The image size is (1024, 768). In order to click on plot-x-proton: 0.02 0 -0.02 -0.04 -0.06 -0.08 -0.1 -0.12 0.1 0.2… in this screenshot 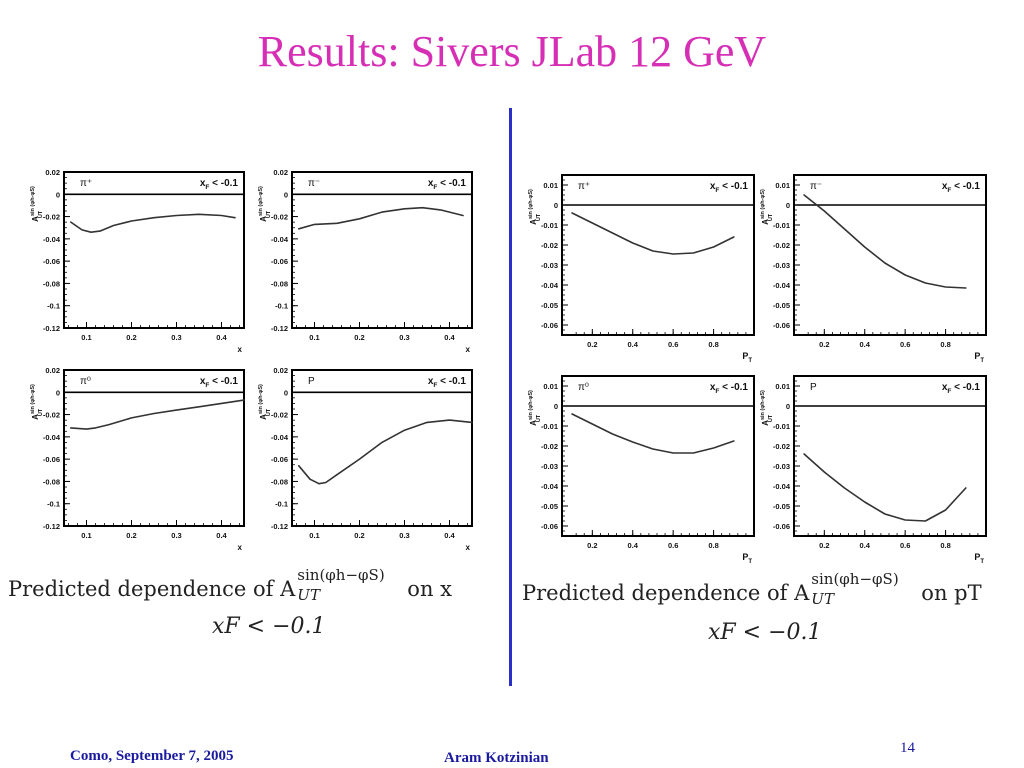, I will do `click(365, 459)`.